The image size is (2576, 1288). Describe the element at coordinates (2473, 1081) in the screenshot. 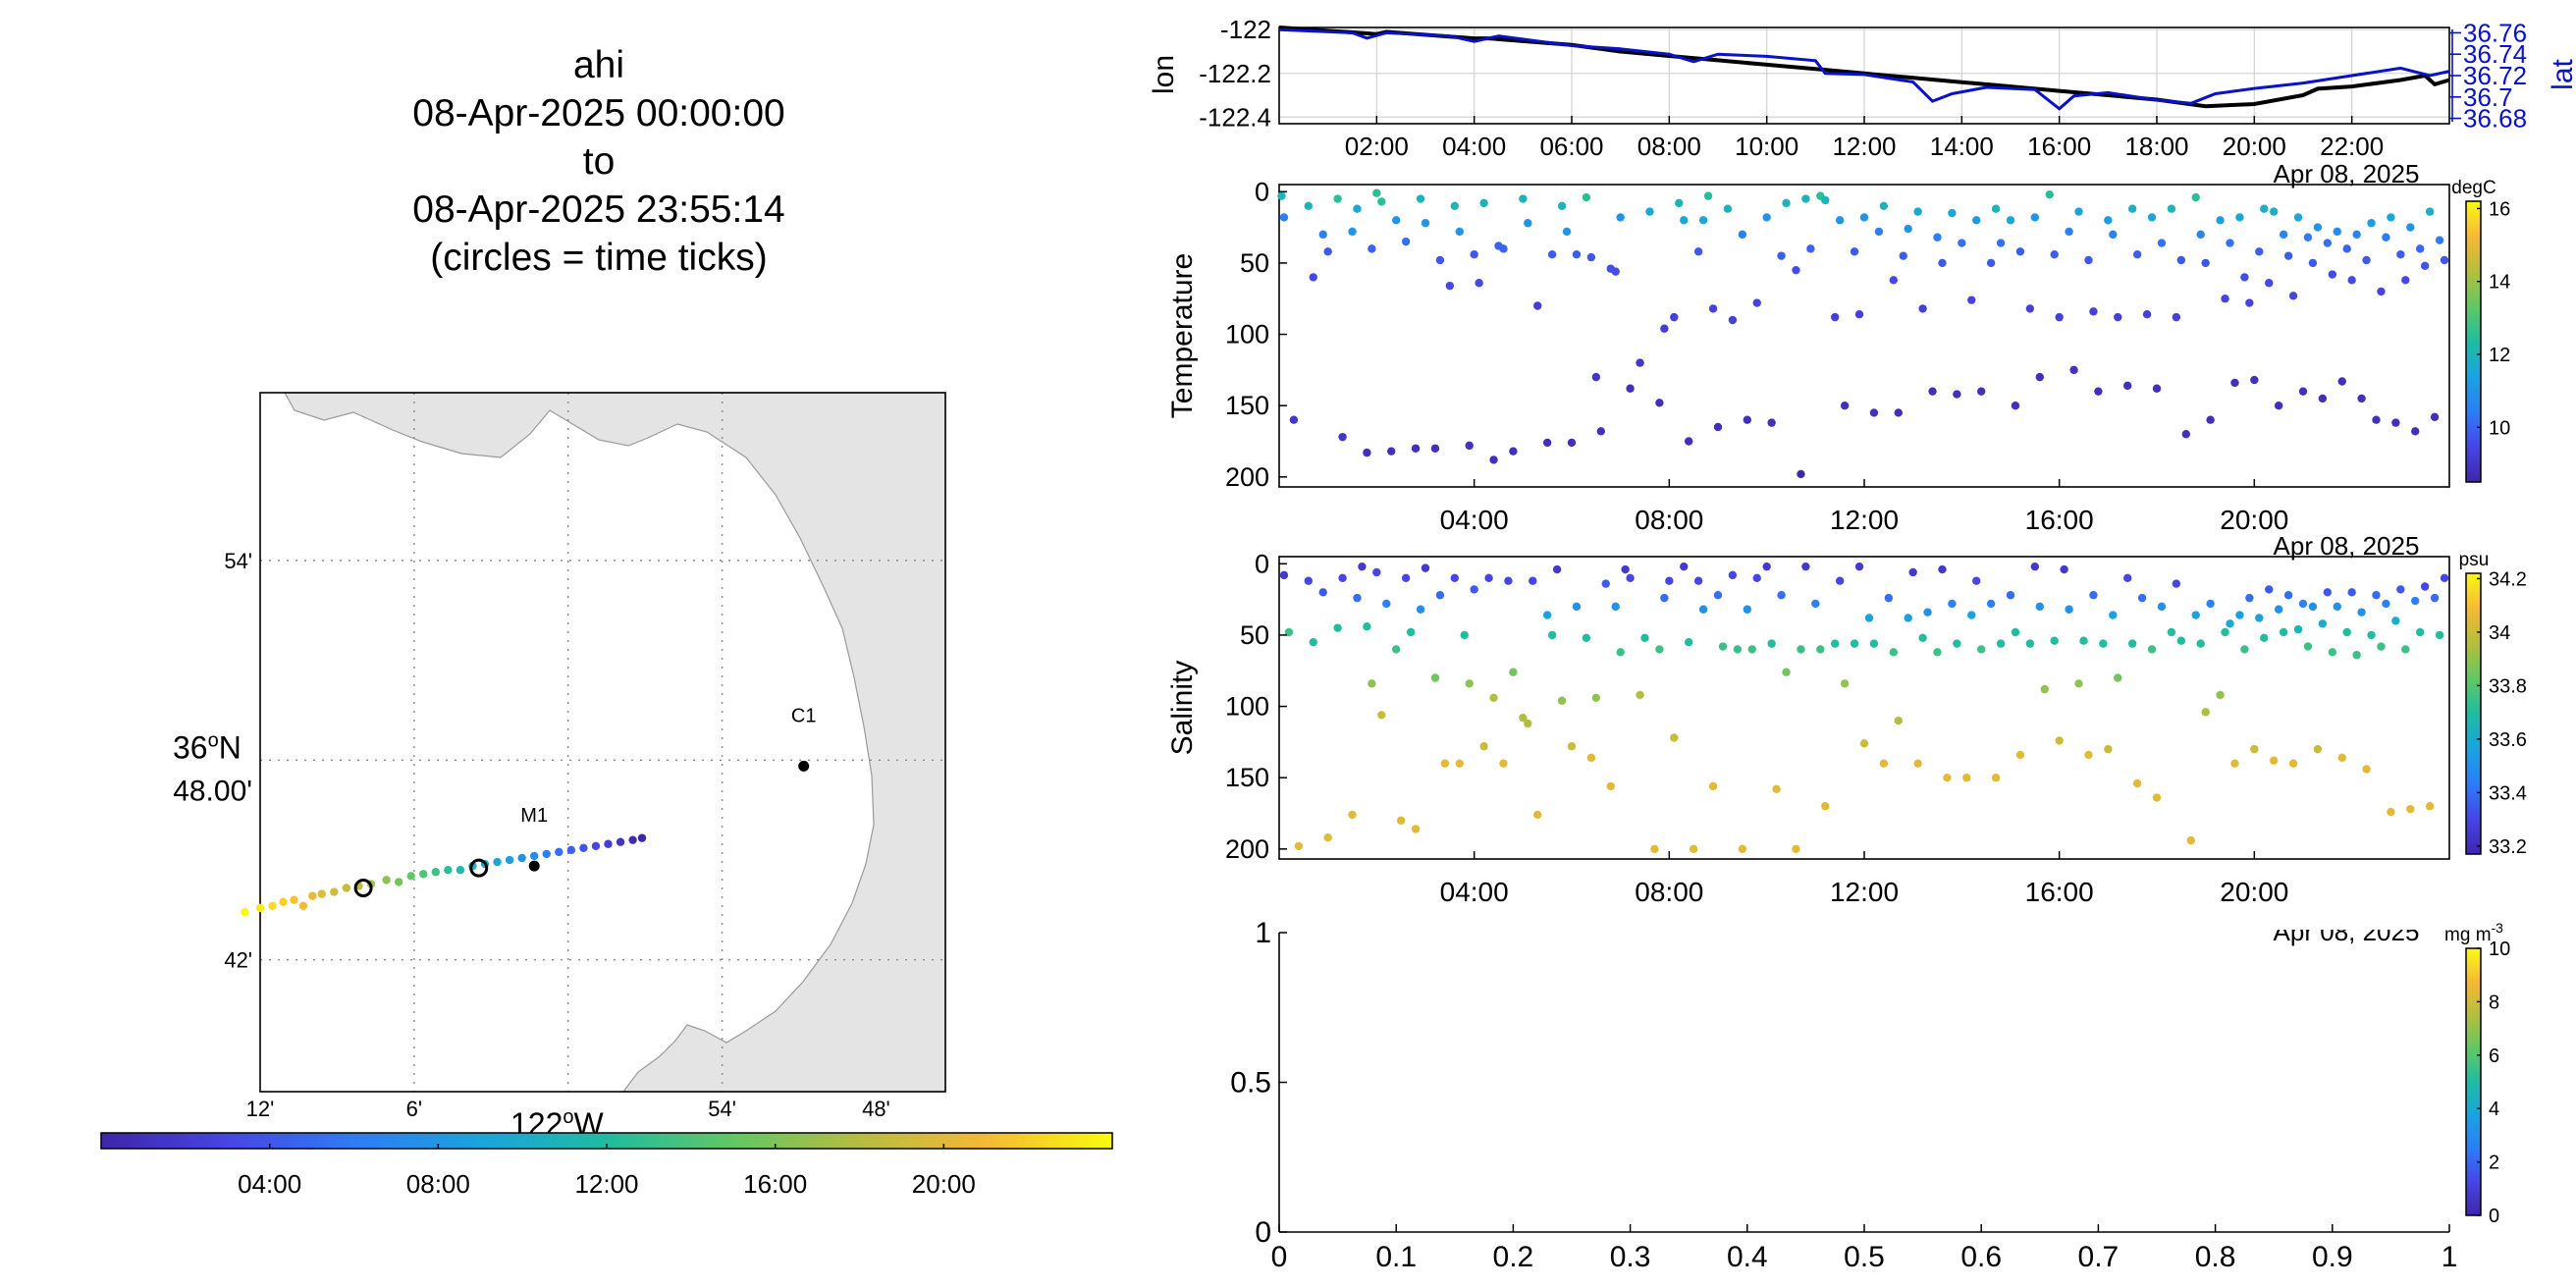

I see `panel4-colorbar` at that location.